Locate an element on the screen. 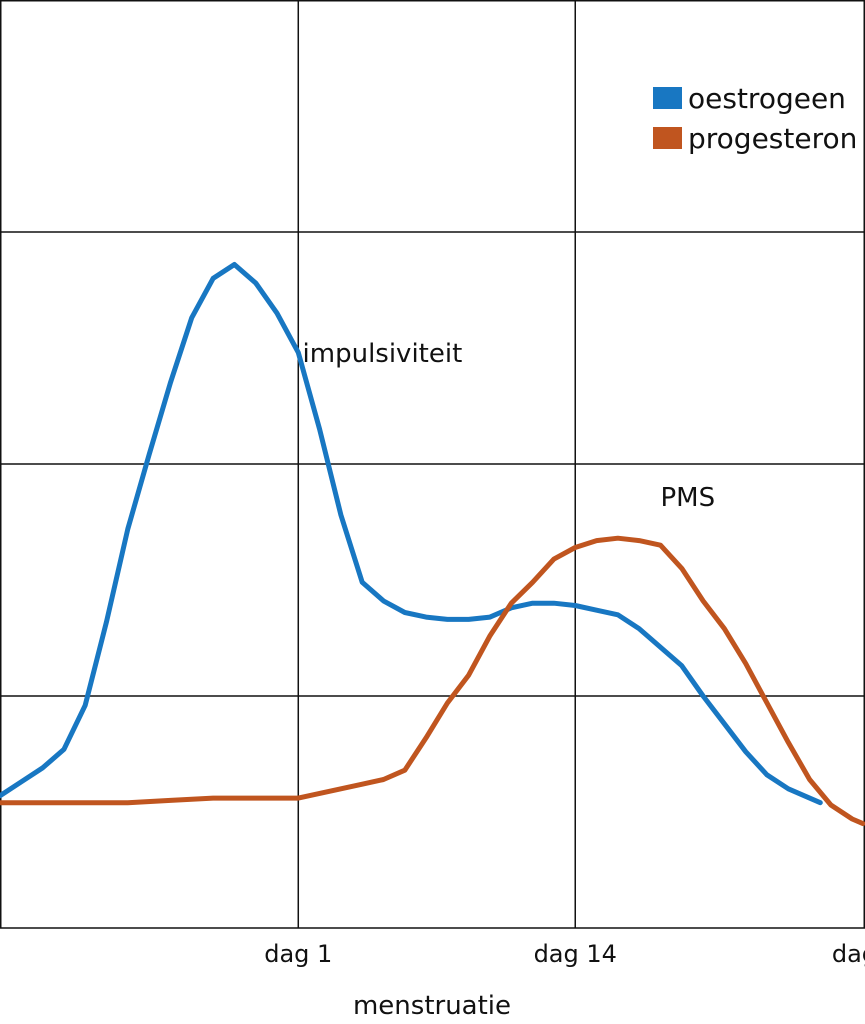 This screenshot has height=1024, width=865. x-tick-label: dag 1 is located at coordinates (298, 954).